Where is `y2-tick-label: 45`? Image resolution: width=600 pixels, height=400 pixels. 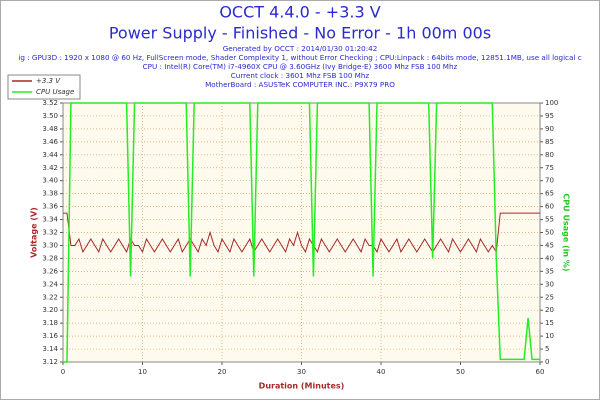 y2-tick-label: 45 is located at coordinates (549, 245).